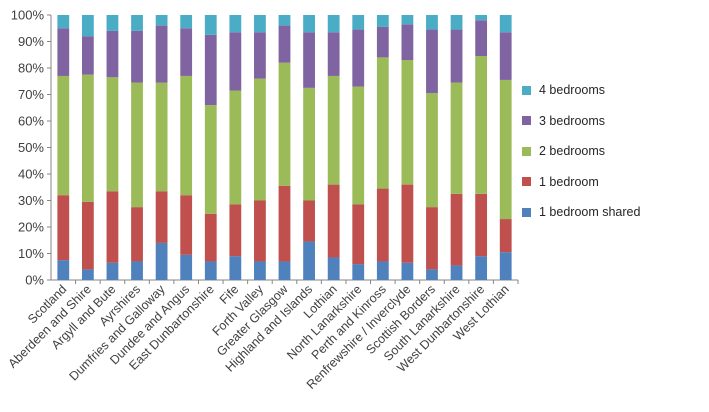 Image resolution: width=709 pixels, height=412 pixels. What do you see at coordinates (432, 61) in the screenshot?
I see `bar-3-bedrooms-scottish-borders` at bounding box center [432, 61].